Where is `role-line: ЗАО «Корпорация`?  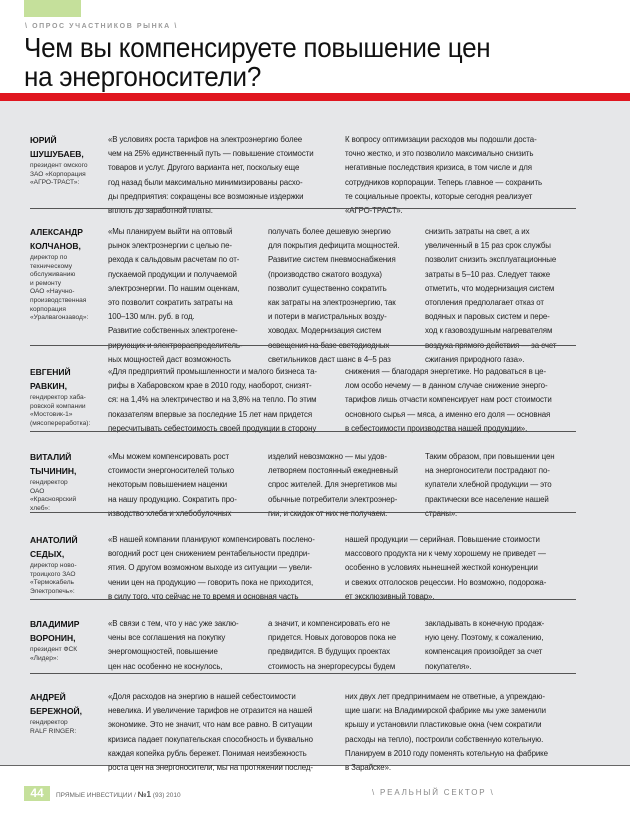
role-line: ЗАО «Корпорация is located at coordinates (58, 174).